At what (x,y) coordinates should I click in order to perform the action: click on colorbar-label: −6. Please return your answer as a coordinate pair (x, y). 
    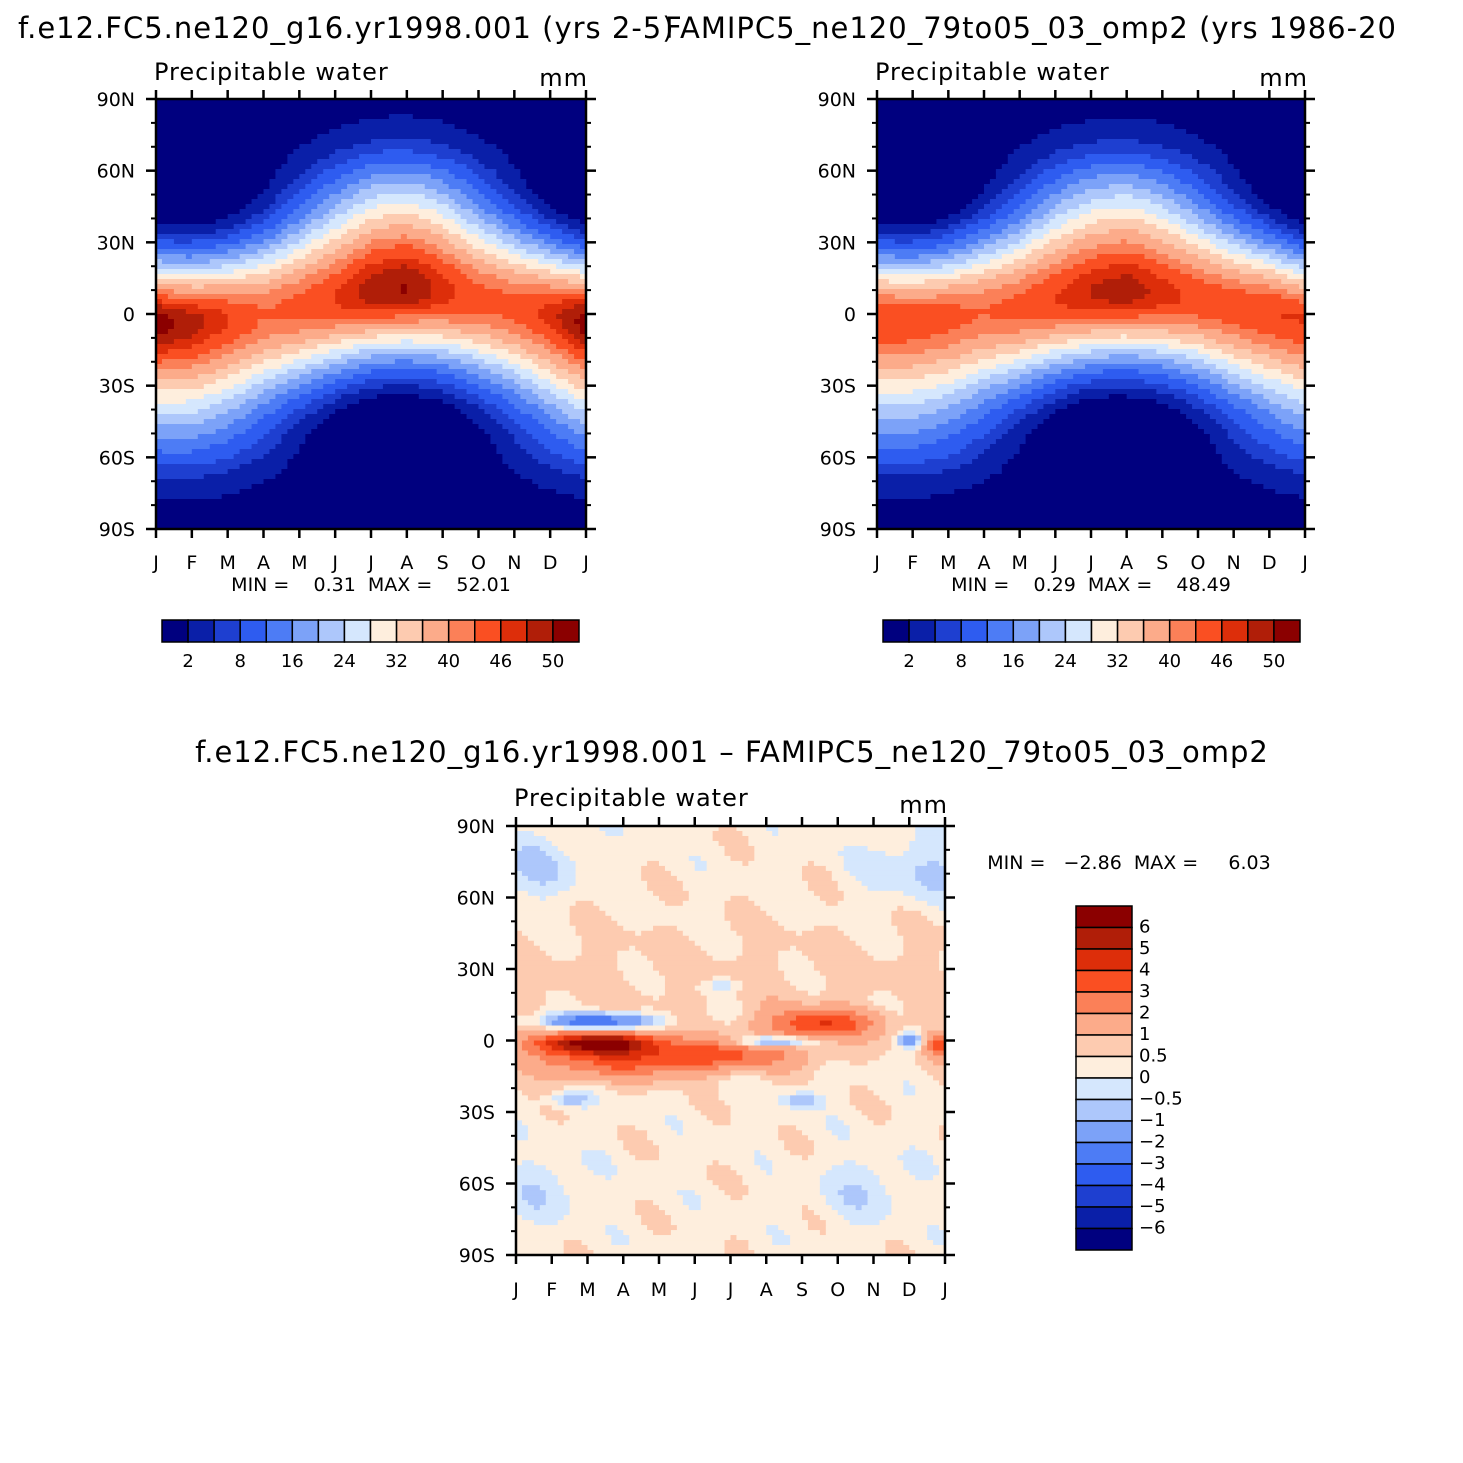
    Looking at the image, I should click on (1152, 1228).